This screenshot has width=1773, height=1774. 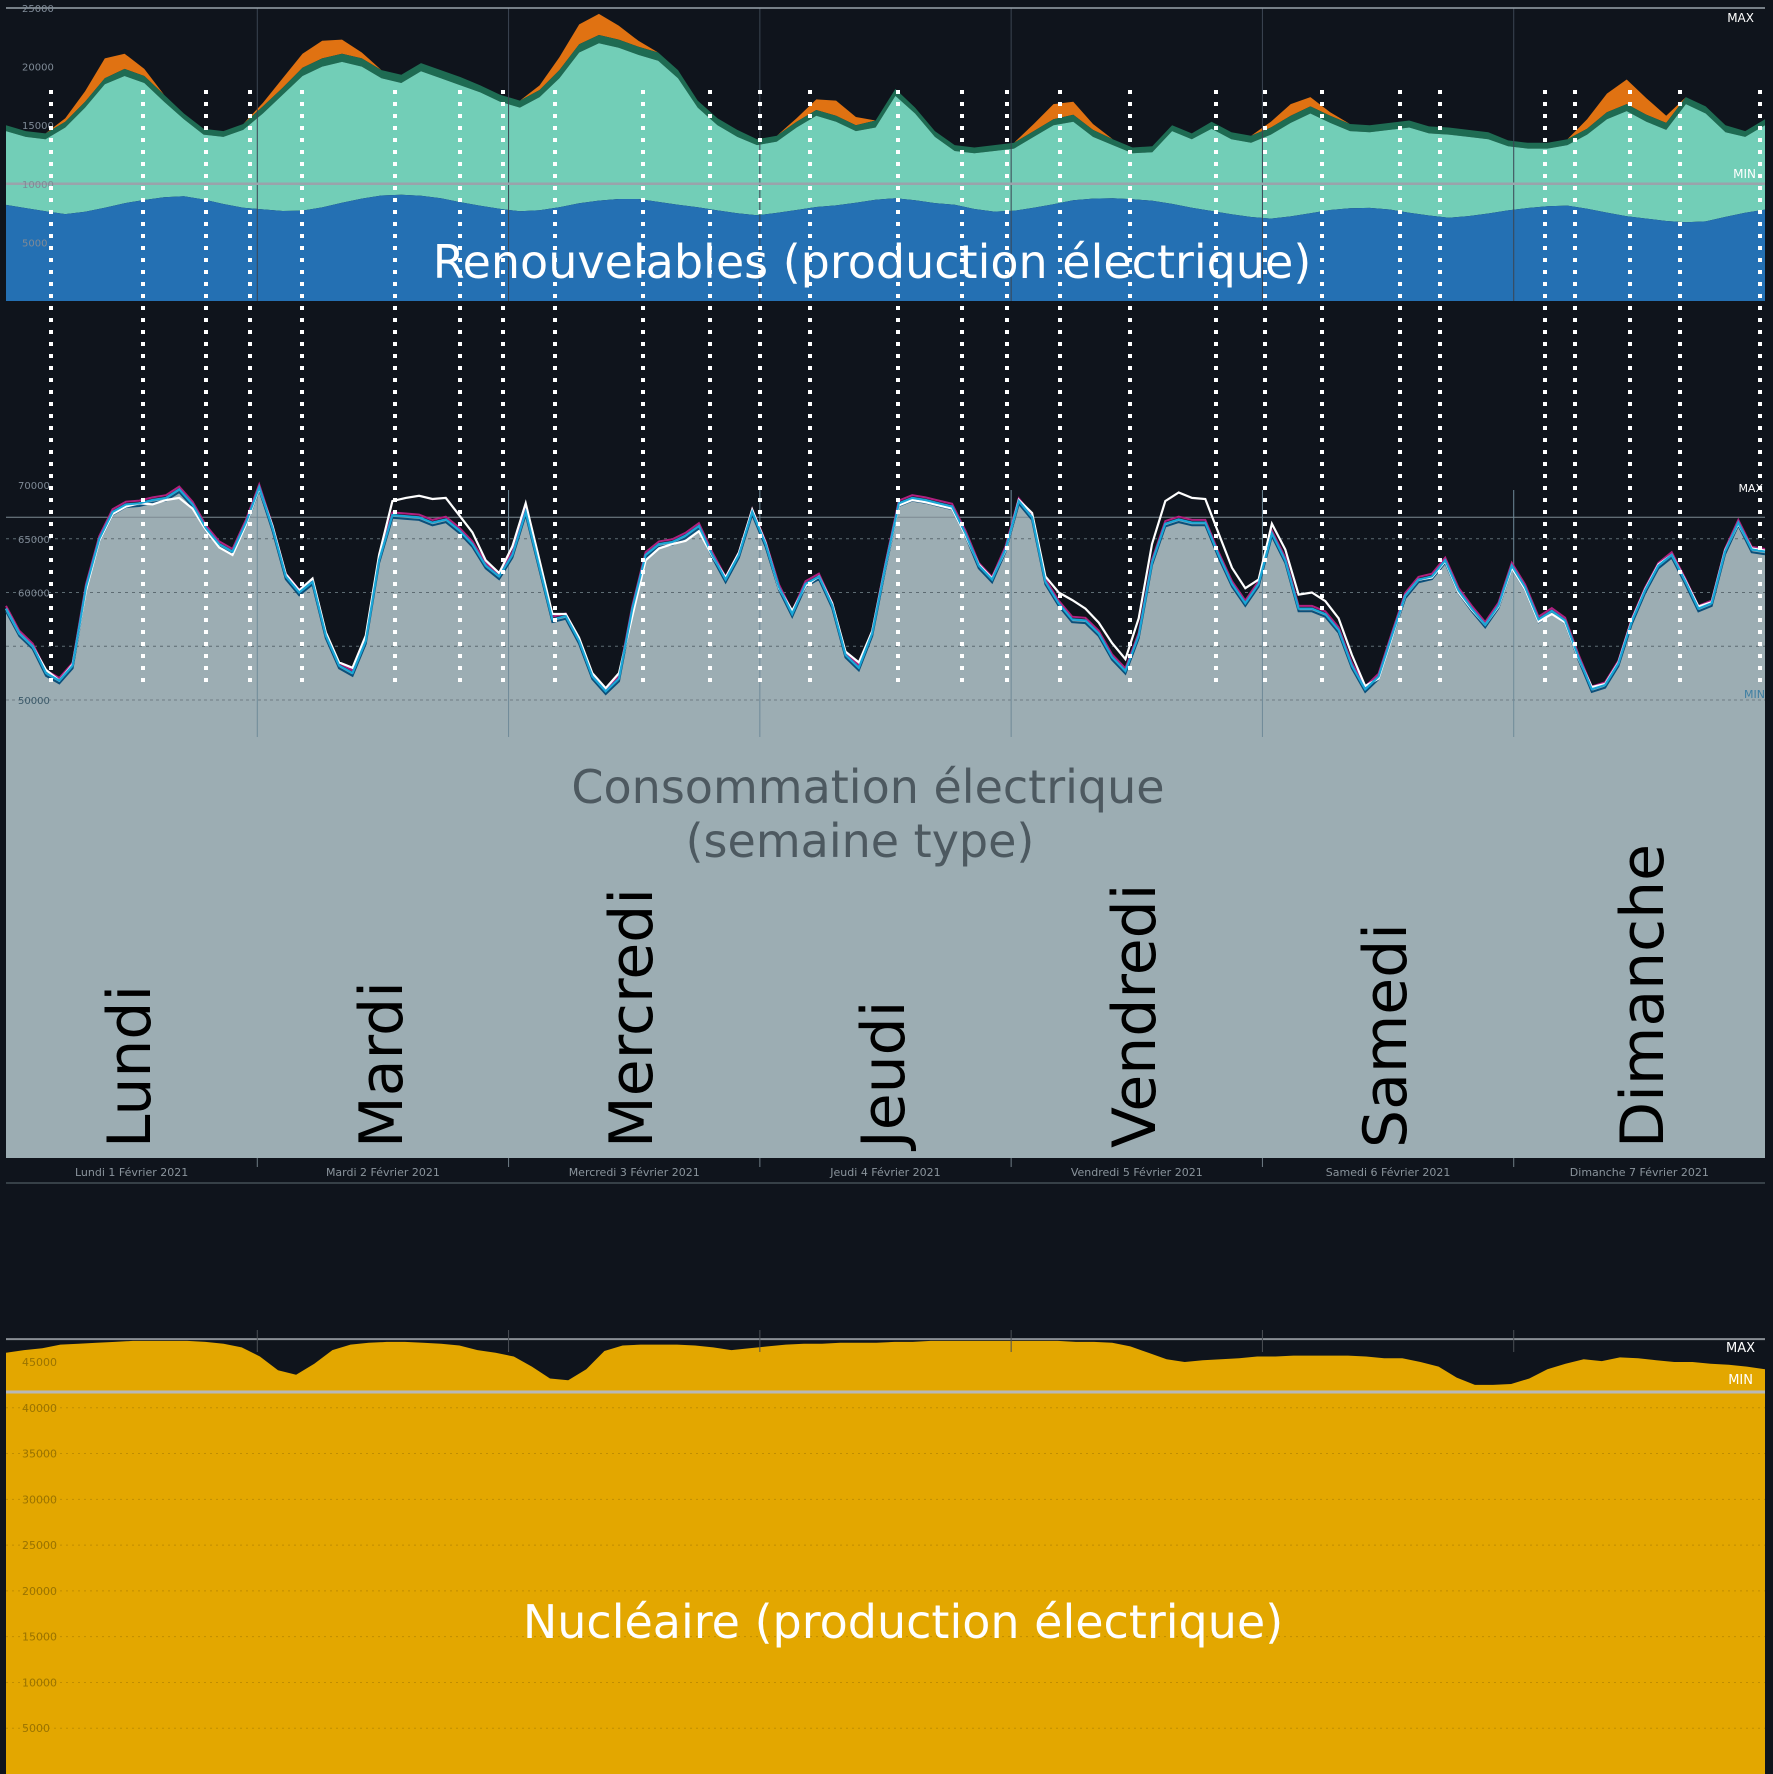 I want to click on consumption-line, so click(x=885, y=588).